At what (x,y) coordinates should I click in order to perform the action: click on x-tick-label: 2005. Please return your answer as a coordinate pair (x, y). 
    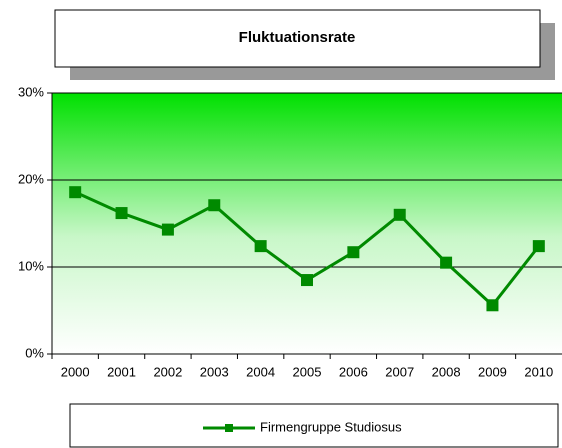
    Looking at the image, I should click on (307, 371).